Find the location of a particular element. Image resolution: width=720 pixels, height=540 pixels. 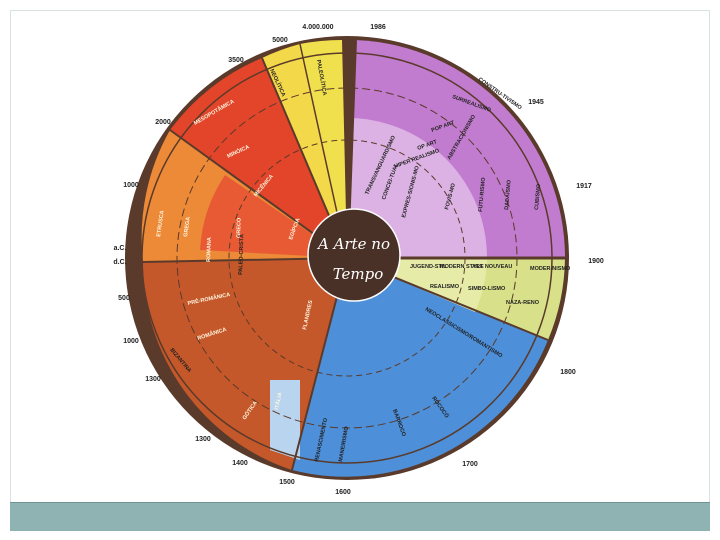

year-label-1000-bc: 1000 is located at coordinates (131, 185).